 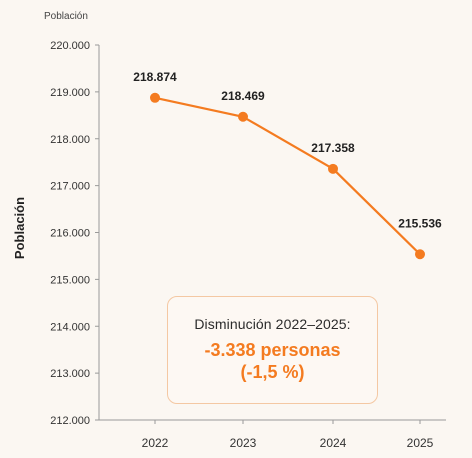 What do you see at coordinates (19, 228) in the screenshot?
I see `y-axis-label: Población` at bounding box center [19, 228].